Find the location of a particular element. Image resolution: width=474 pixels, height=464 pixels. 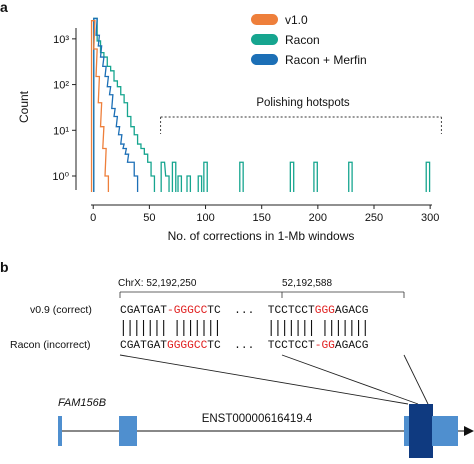

legend: v1.0 Racon Racon + Merfin is located at coordinates (309, 40).